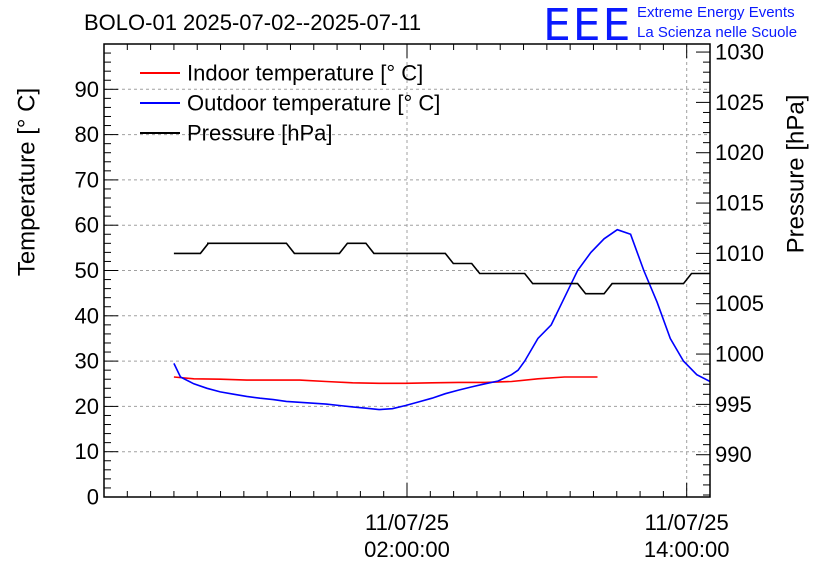 Image resolution: width=836 pixels, height=572 pixels. I want to click on legend-entry: Outdoor temperature [° C], so click(313, 103).